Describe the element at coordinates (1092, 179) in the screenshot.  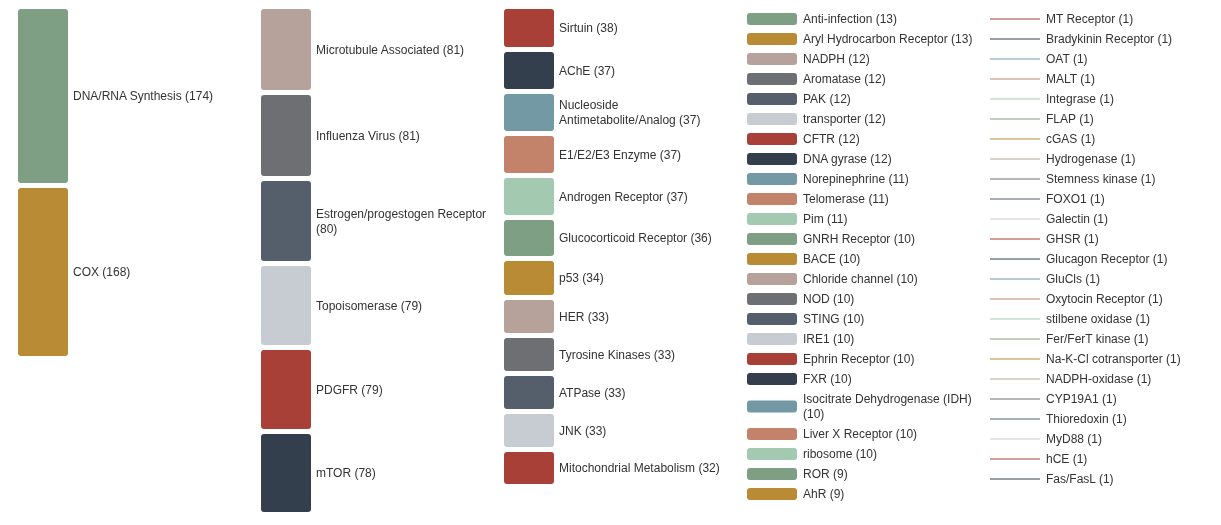
I see `category-label: Stemness kinase` at that location.